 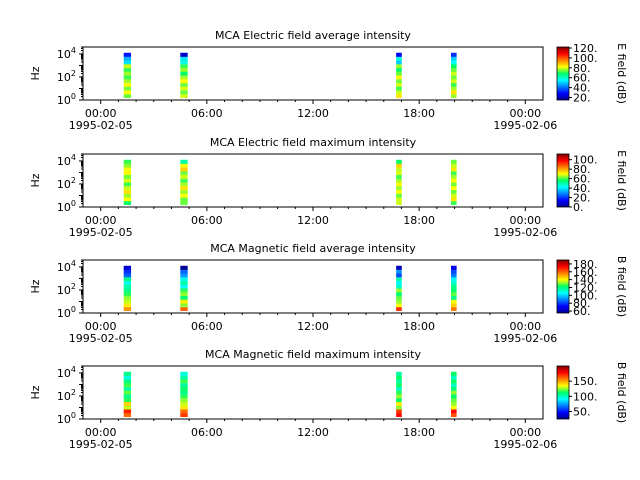 What do you see at coordinates (313, 142) in the screenshot?
I see `panel-title: MCA Electric field maximum intensity` at bounding box center [313, 142].